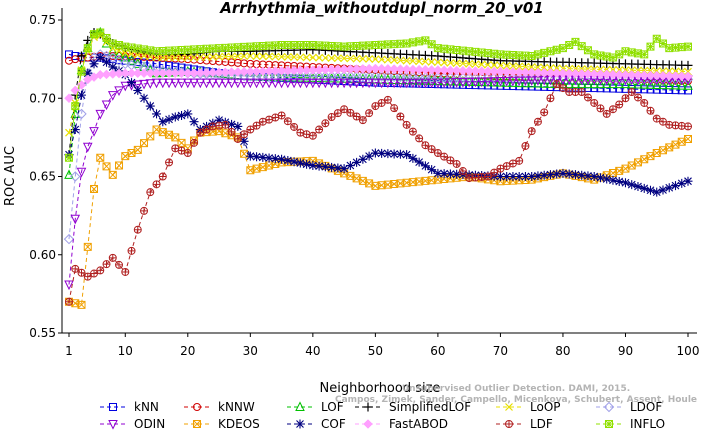  What do you see at coordinates (315, 407) in the screenshot?
I see `legend-item-lof: LOF` at bounding box center [315, 407].